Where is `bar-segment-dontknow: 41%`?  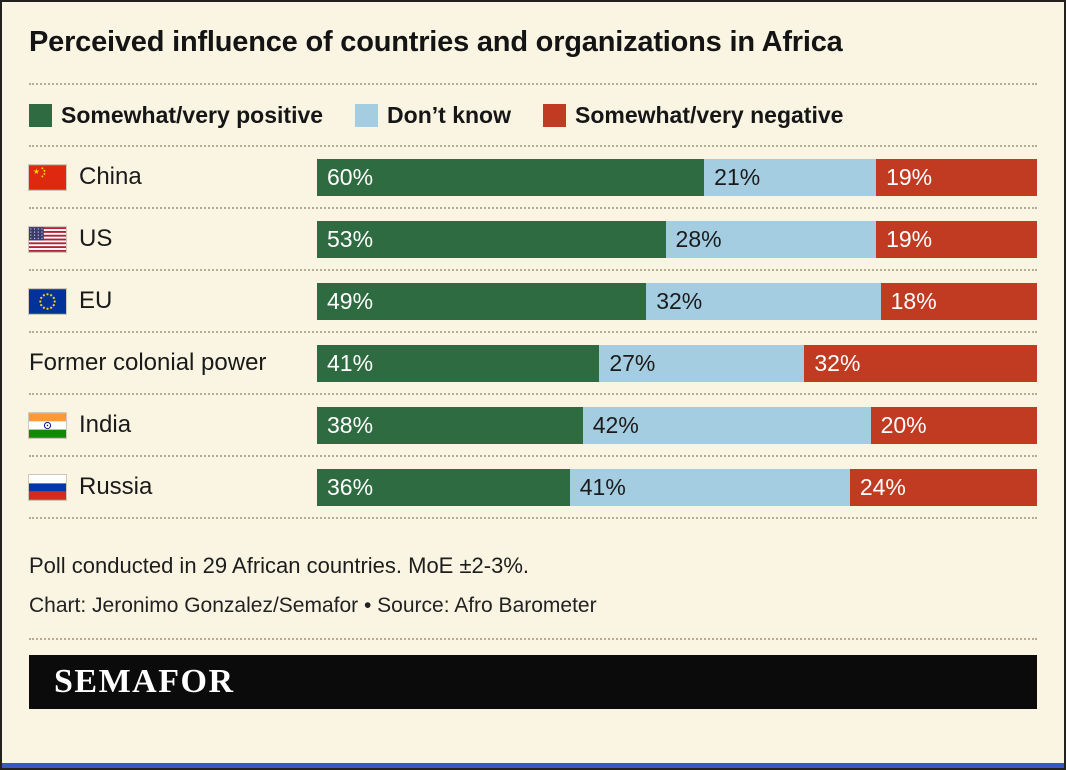 bar-segment-dontknow: 41% is located at coordinates (709, 487).